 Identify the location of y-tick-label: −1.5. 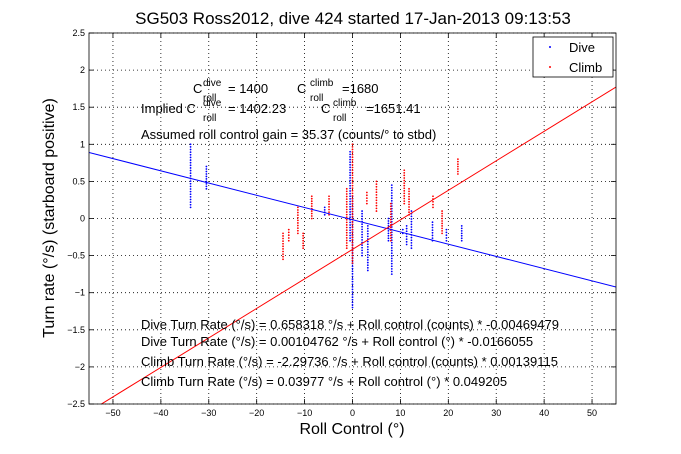
(76, 330).